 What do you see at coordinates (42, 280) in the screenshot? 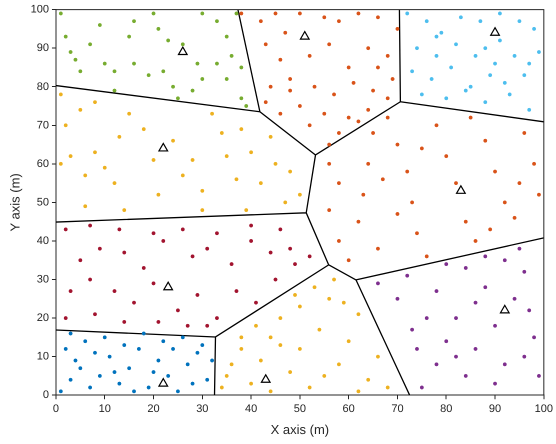
I see `y-tick-label: 30` at bounding box center [42, 280].